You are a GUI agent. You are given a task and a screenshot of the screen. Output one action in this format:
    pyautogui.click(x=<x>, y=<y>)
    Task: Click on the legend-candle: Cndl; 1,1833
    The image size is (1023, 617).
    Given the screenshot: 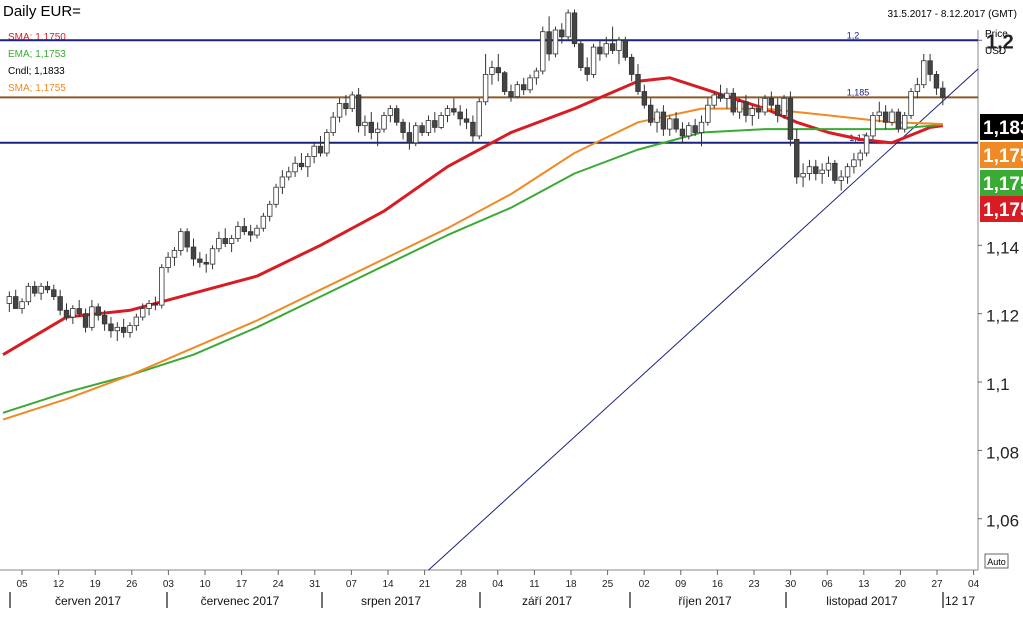 What is the action you would take?
    pyautogui.click(x=36, y=71)
    